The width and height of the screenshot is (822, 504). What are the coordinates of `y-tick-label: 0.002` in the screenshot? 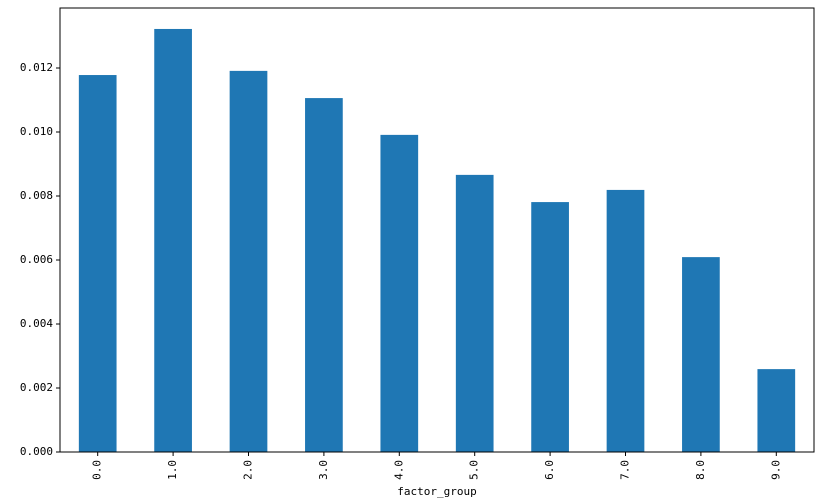 It's located at (36, 387).